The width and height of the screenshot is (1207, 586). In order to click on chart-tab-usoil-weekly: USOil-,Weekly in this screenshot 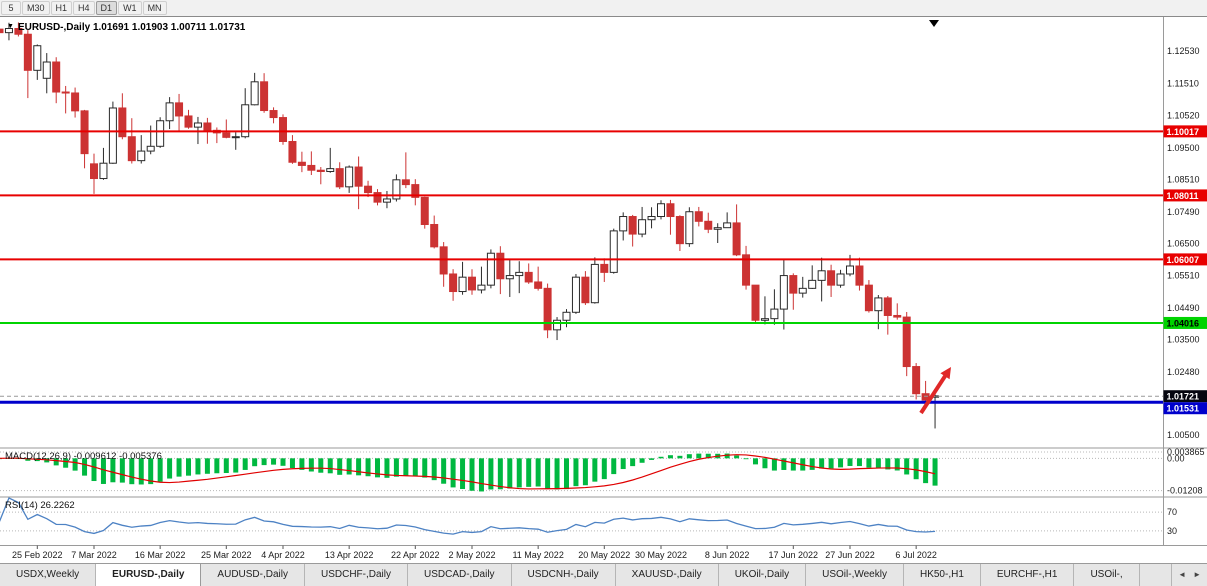, I will do `click(855, 575)`.